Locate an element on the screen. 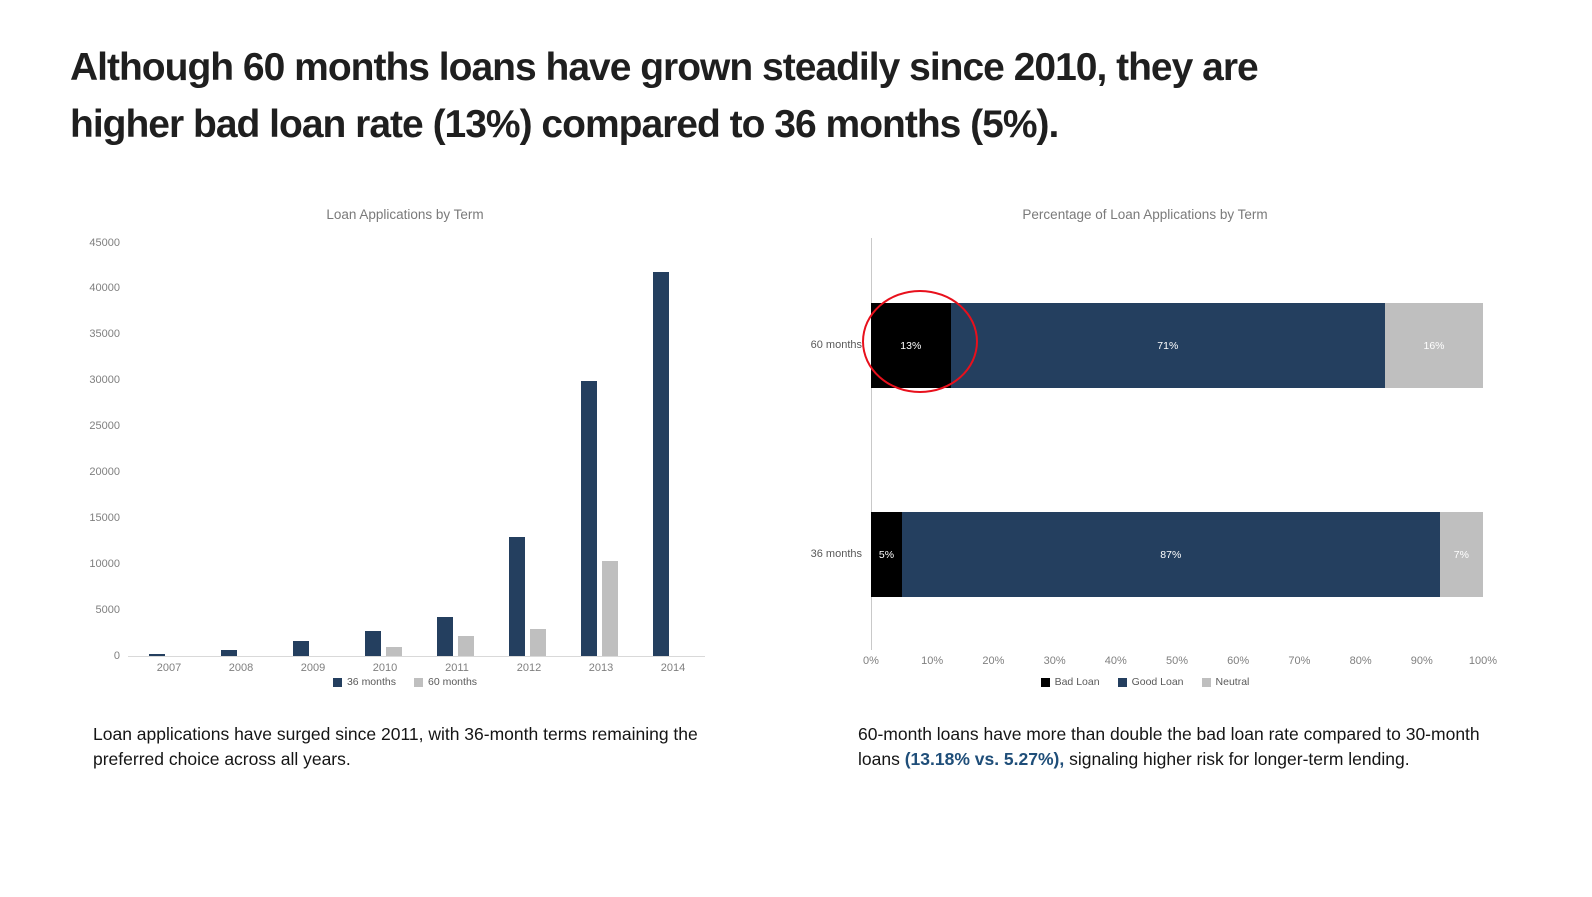 The width and height of the screenshot is (1592, 897). x-axis-tick-label: 70% is located at coordinates (1299, 661).